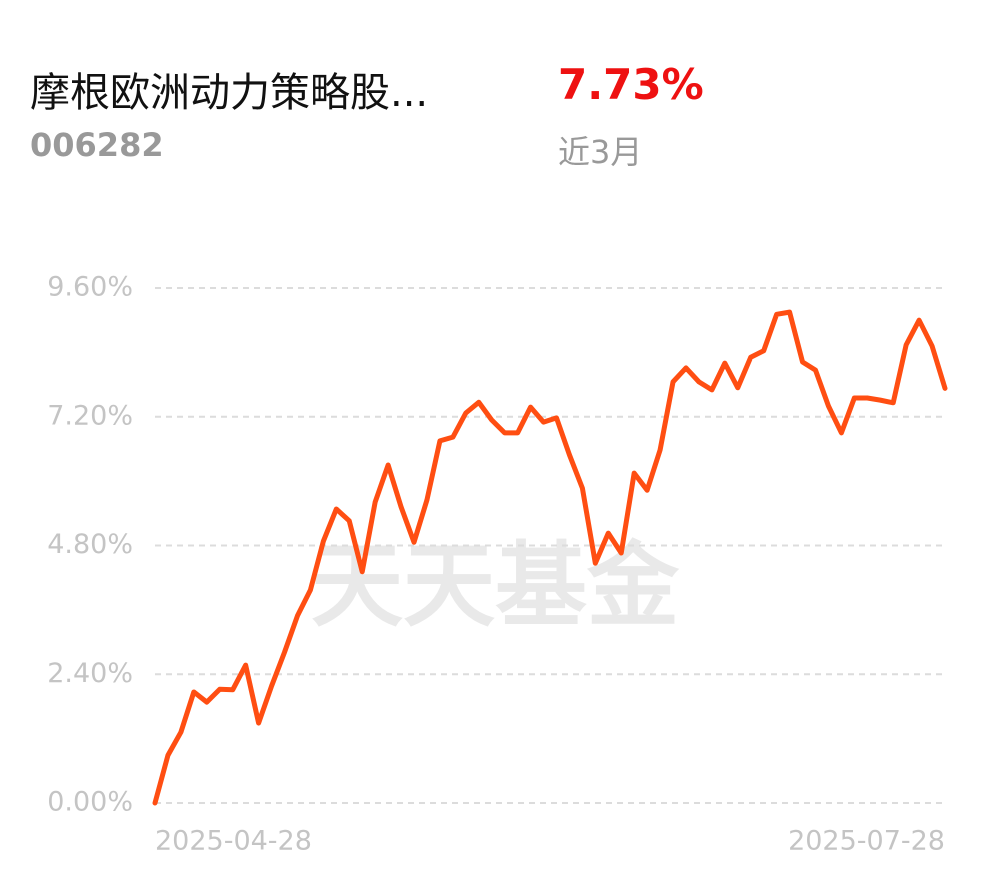 This screenshot has height=878, width=990. Describe the element at coordinates (97, 145) in the screenshot. I see `fund-code: 006282` at that location.